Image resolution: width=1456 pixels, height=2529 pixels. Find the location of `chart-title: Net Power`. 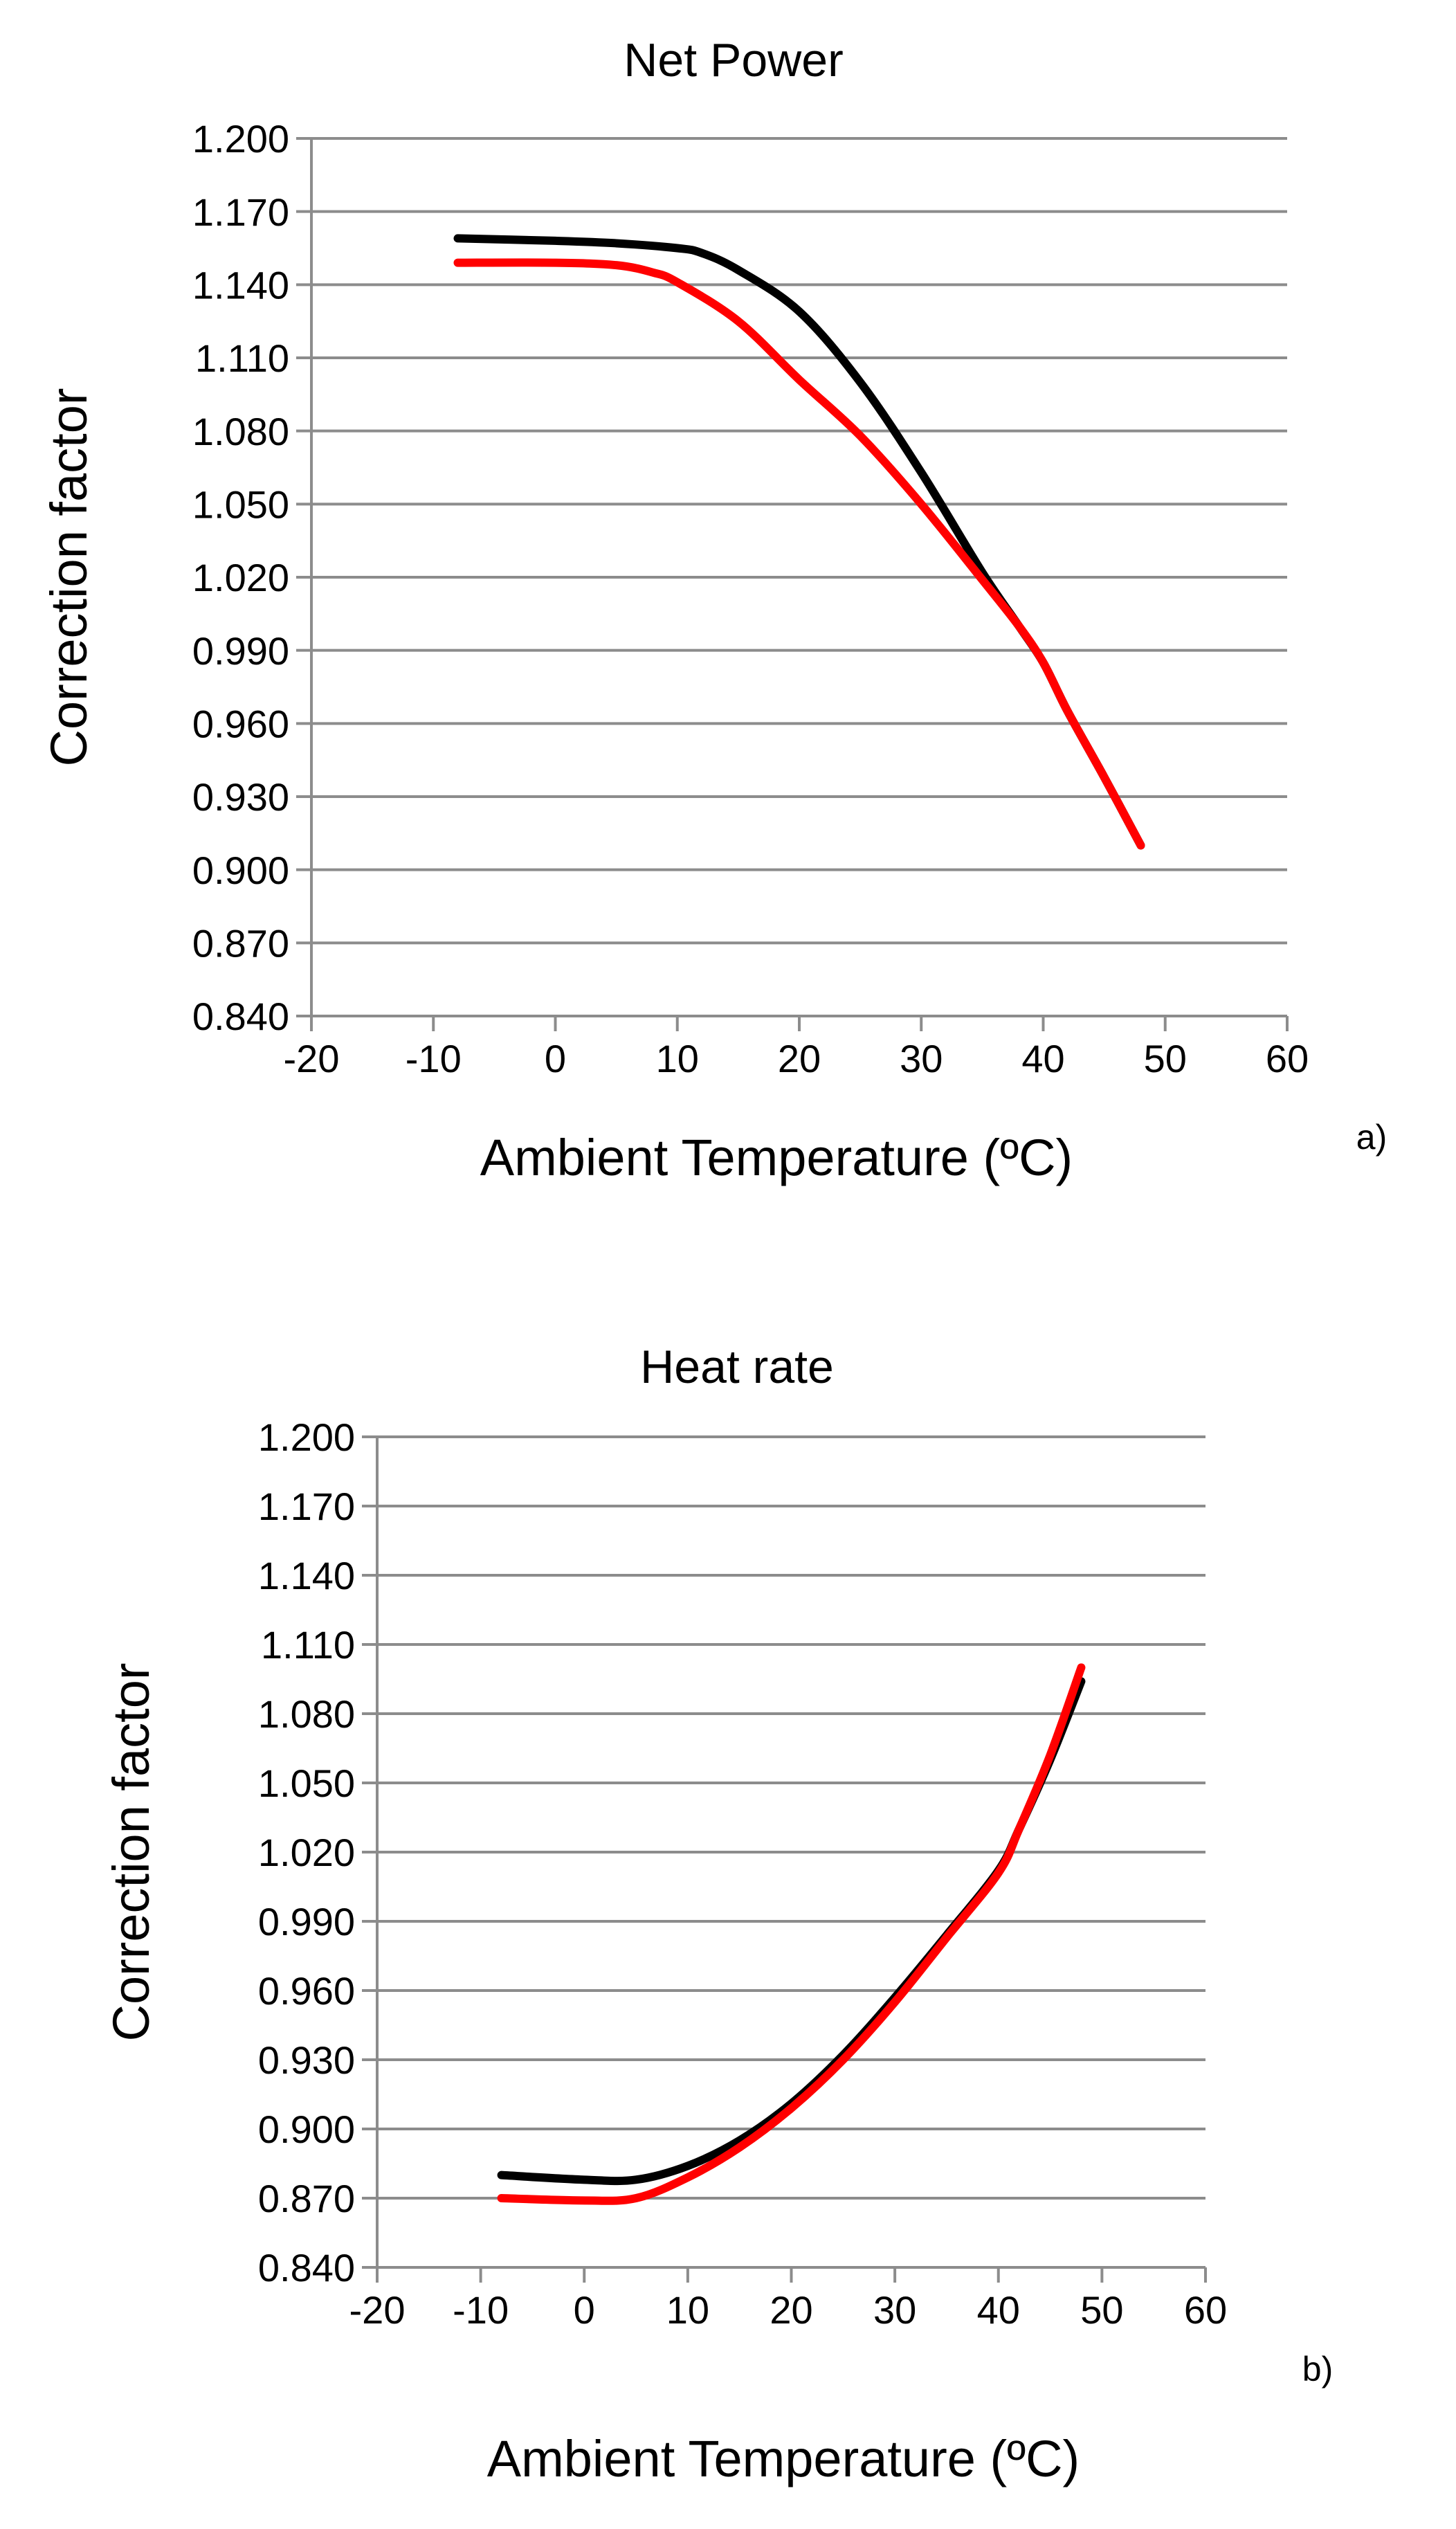

chart-title: Net Power is located at coordinates (734, 60).